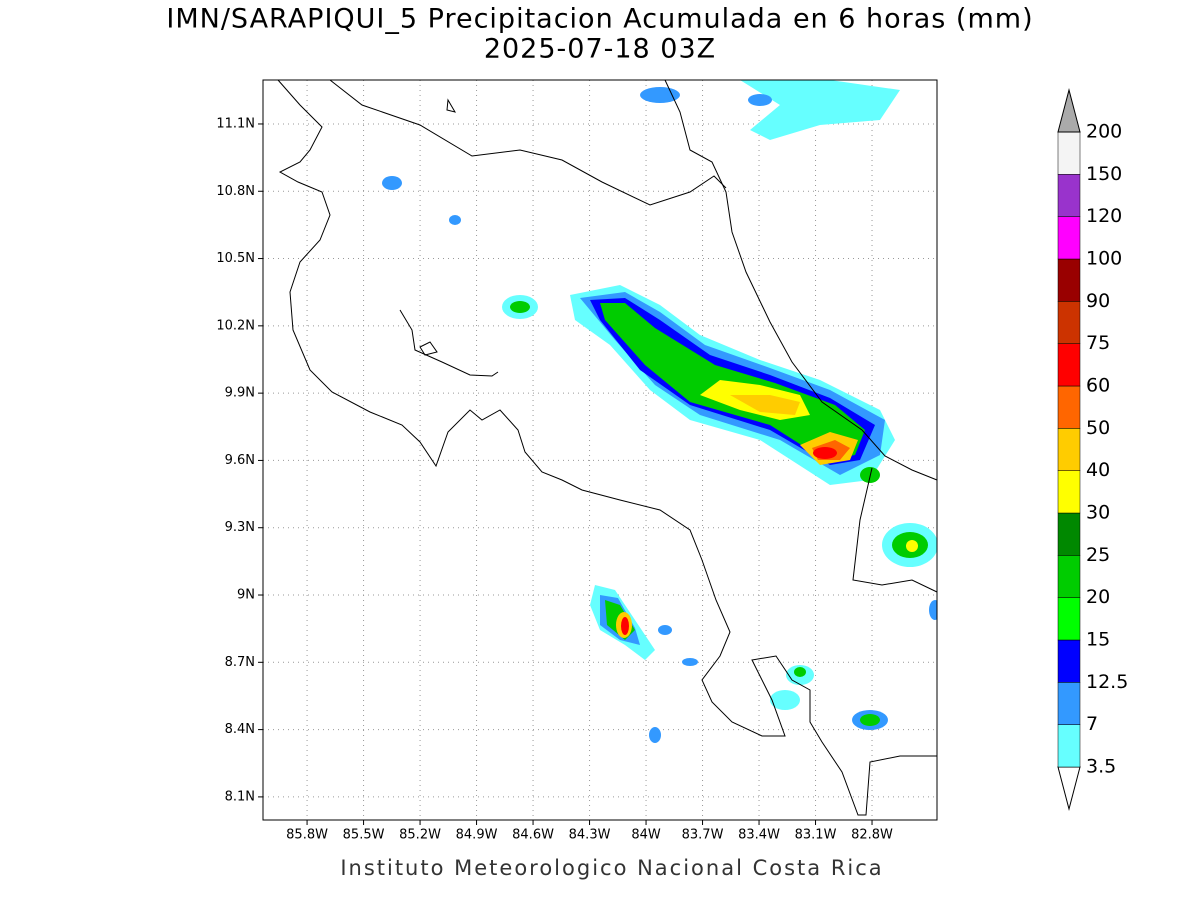 The image size is (1200, 904). What do you see at coordinates (590, 835) in the screenshot?
I see `x-tick-label: 84.3W` at bounding box center [590, 835].